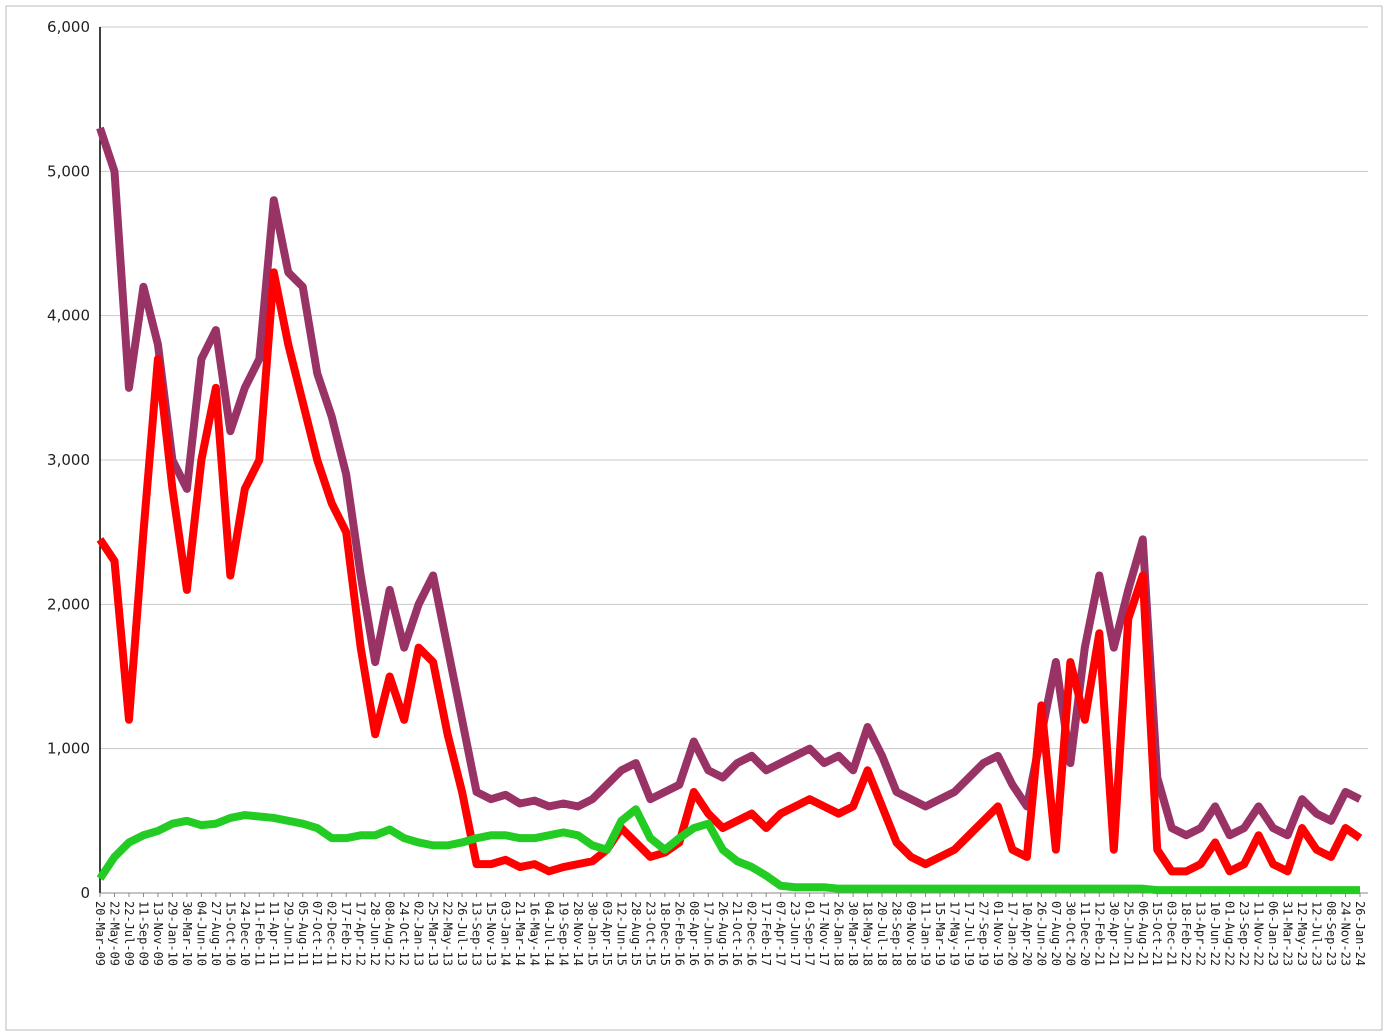 This screenshot has width=1387, height=1035. What do you see at coordinates (636, 933) in the screenshot?
I see `x-tick-label: 28-Aug-15` at bounding box center [636, 933].